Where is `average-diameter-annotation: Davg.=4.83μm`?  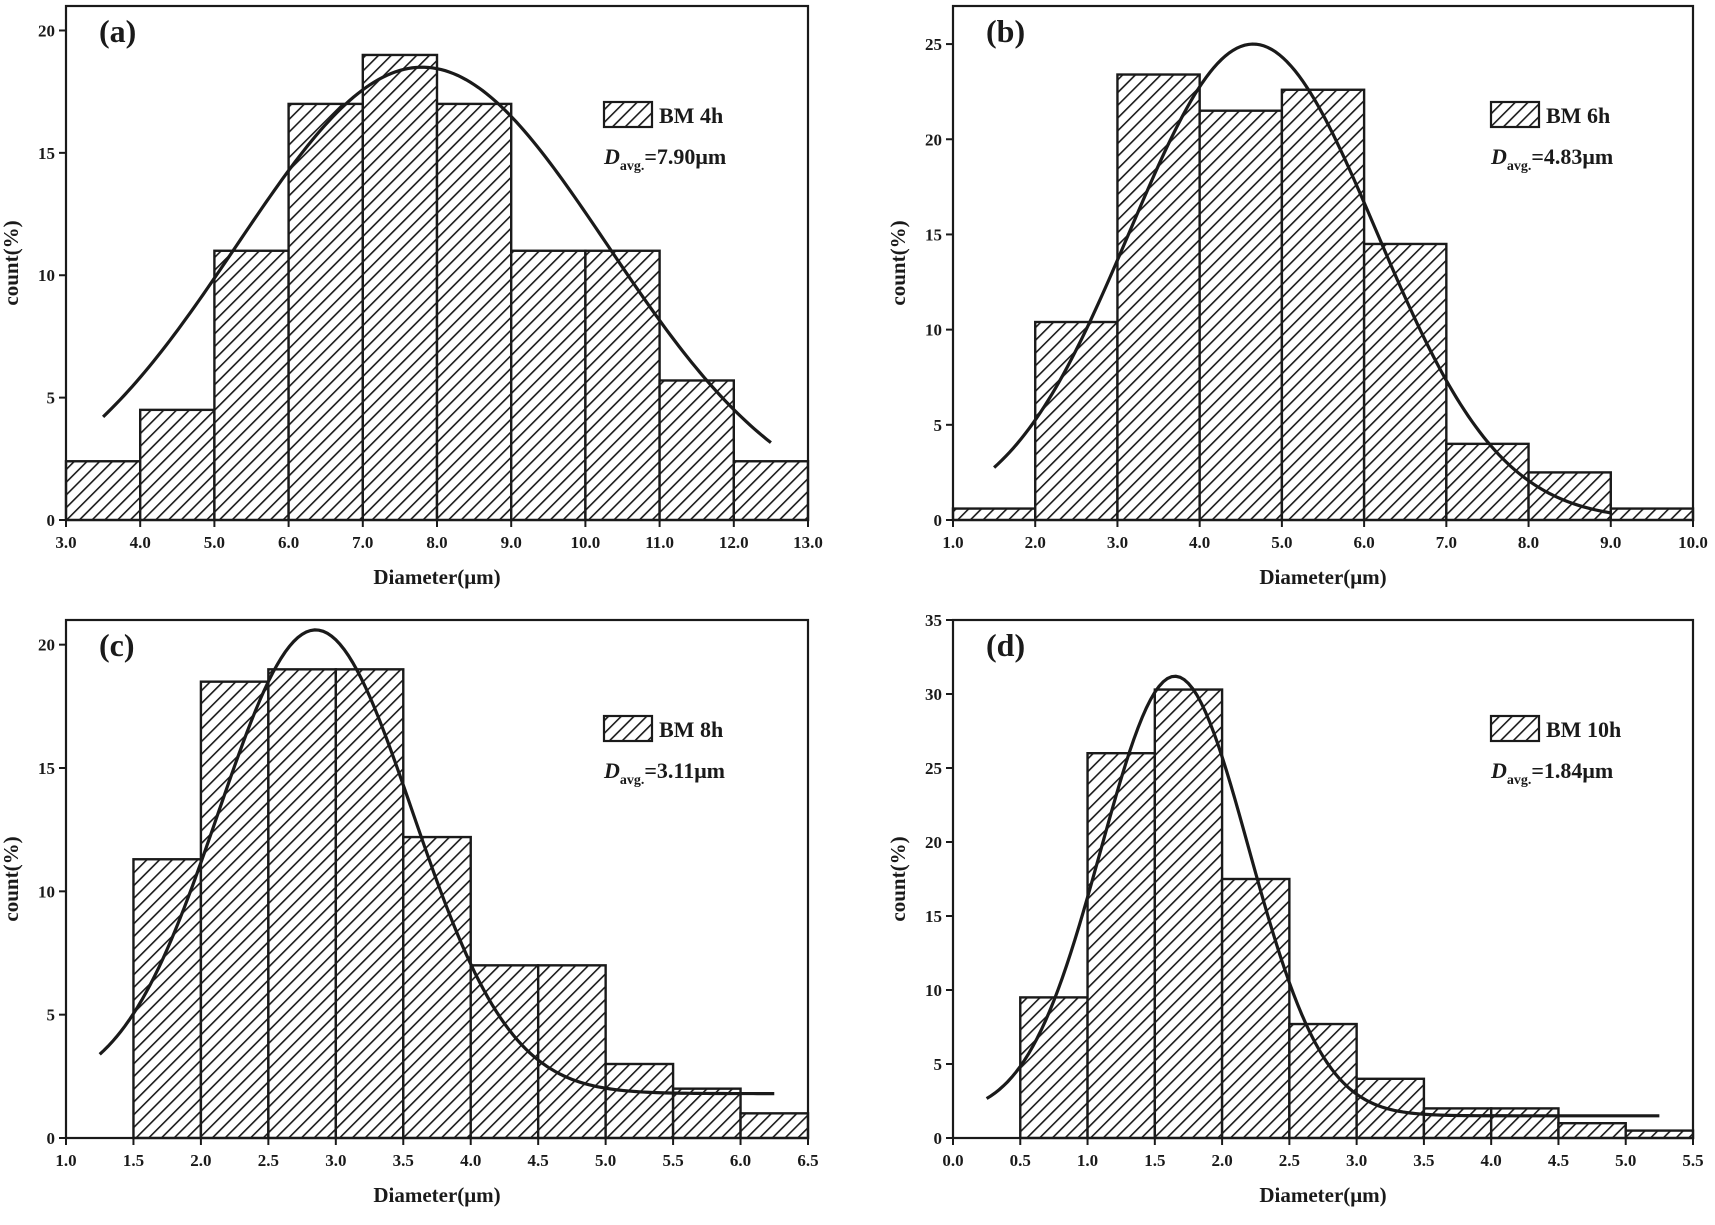
average-diameter-annotation: Davg.=4.83μm is located at coordinates (1551, 159).